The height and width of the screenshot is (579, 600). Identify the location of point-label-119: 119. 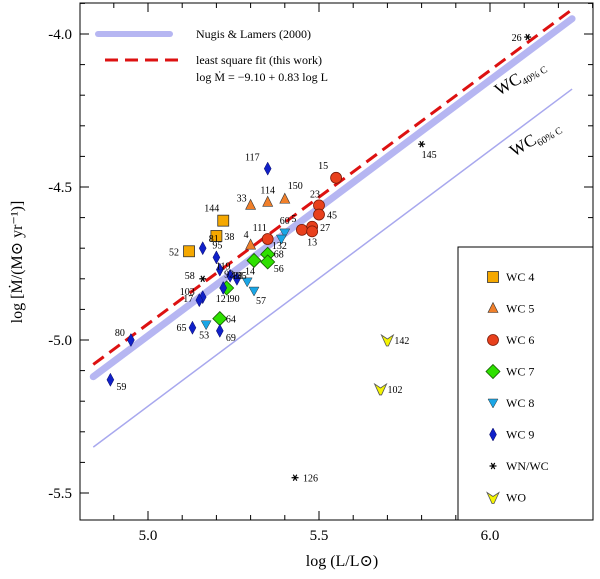
(223, 267).